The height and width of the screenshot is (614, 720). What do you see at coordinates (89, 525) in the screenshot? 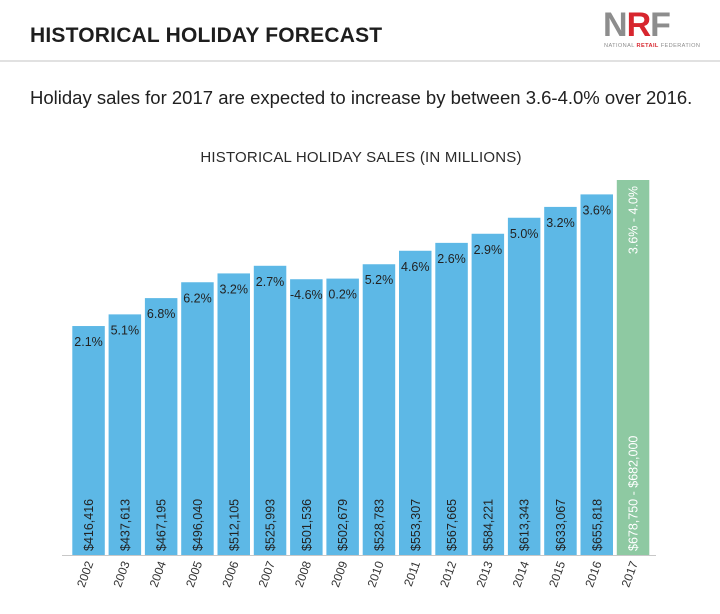
I see `bar-value-label: $416,416` at bounding box center [89, 525].